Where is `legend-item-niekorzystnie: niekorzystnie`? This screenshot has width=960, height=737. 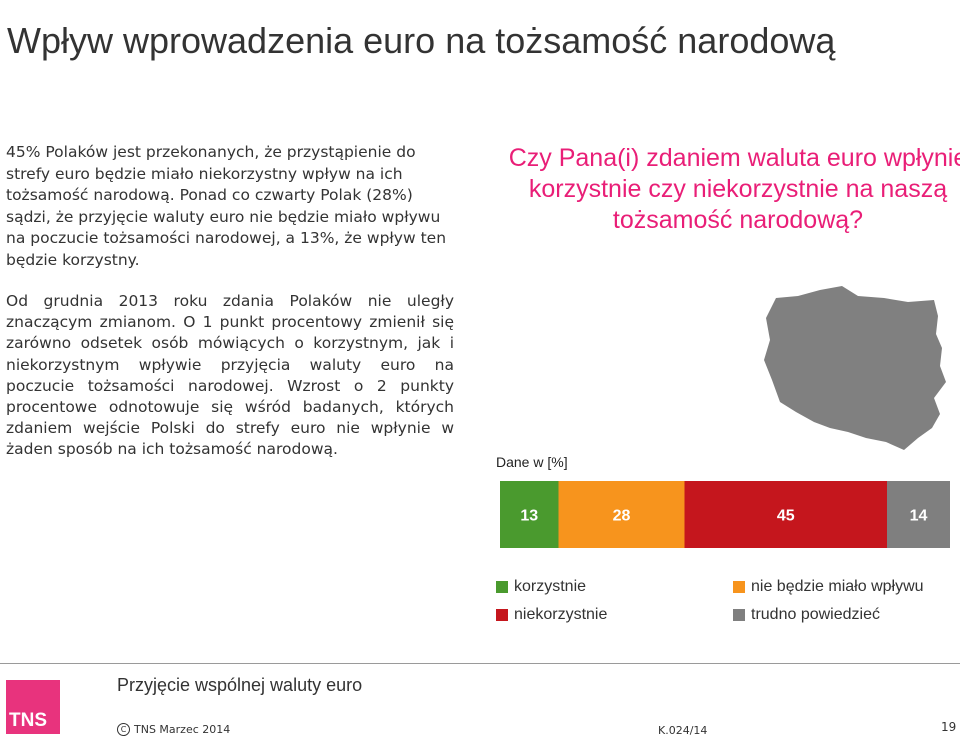 legend-item-niekorzystnie: niekorzystnie is located at coordinates (551, 615).